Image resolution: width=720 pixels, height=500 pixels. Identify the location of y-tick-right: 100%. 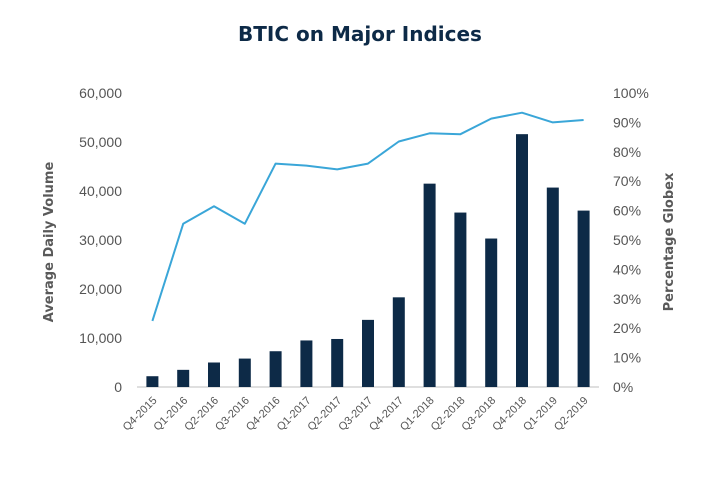
(631, 93).